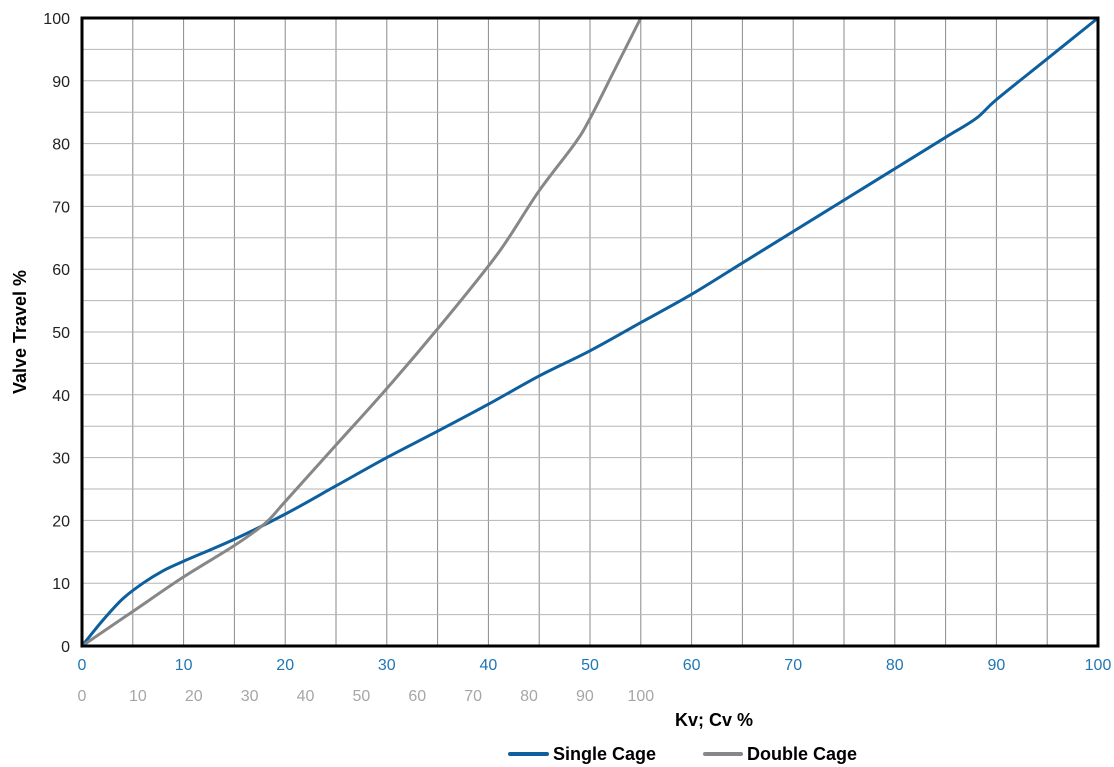 The image size is (1114, 767). Describe the element at coordinates (65, 647) in the screenshot. I see `y-tick-label: 0` at that location.